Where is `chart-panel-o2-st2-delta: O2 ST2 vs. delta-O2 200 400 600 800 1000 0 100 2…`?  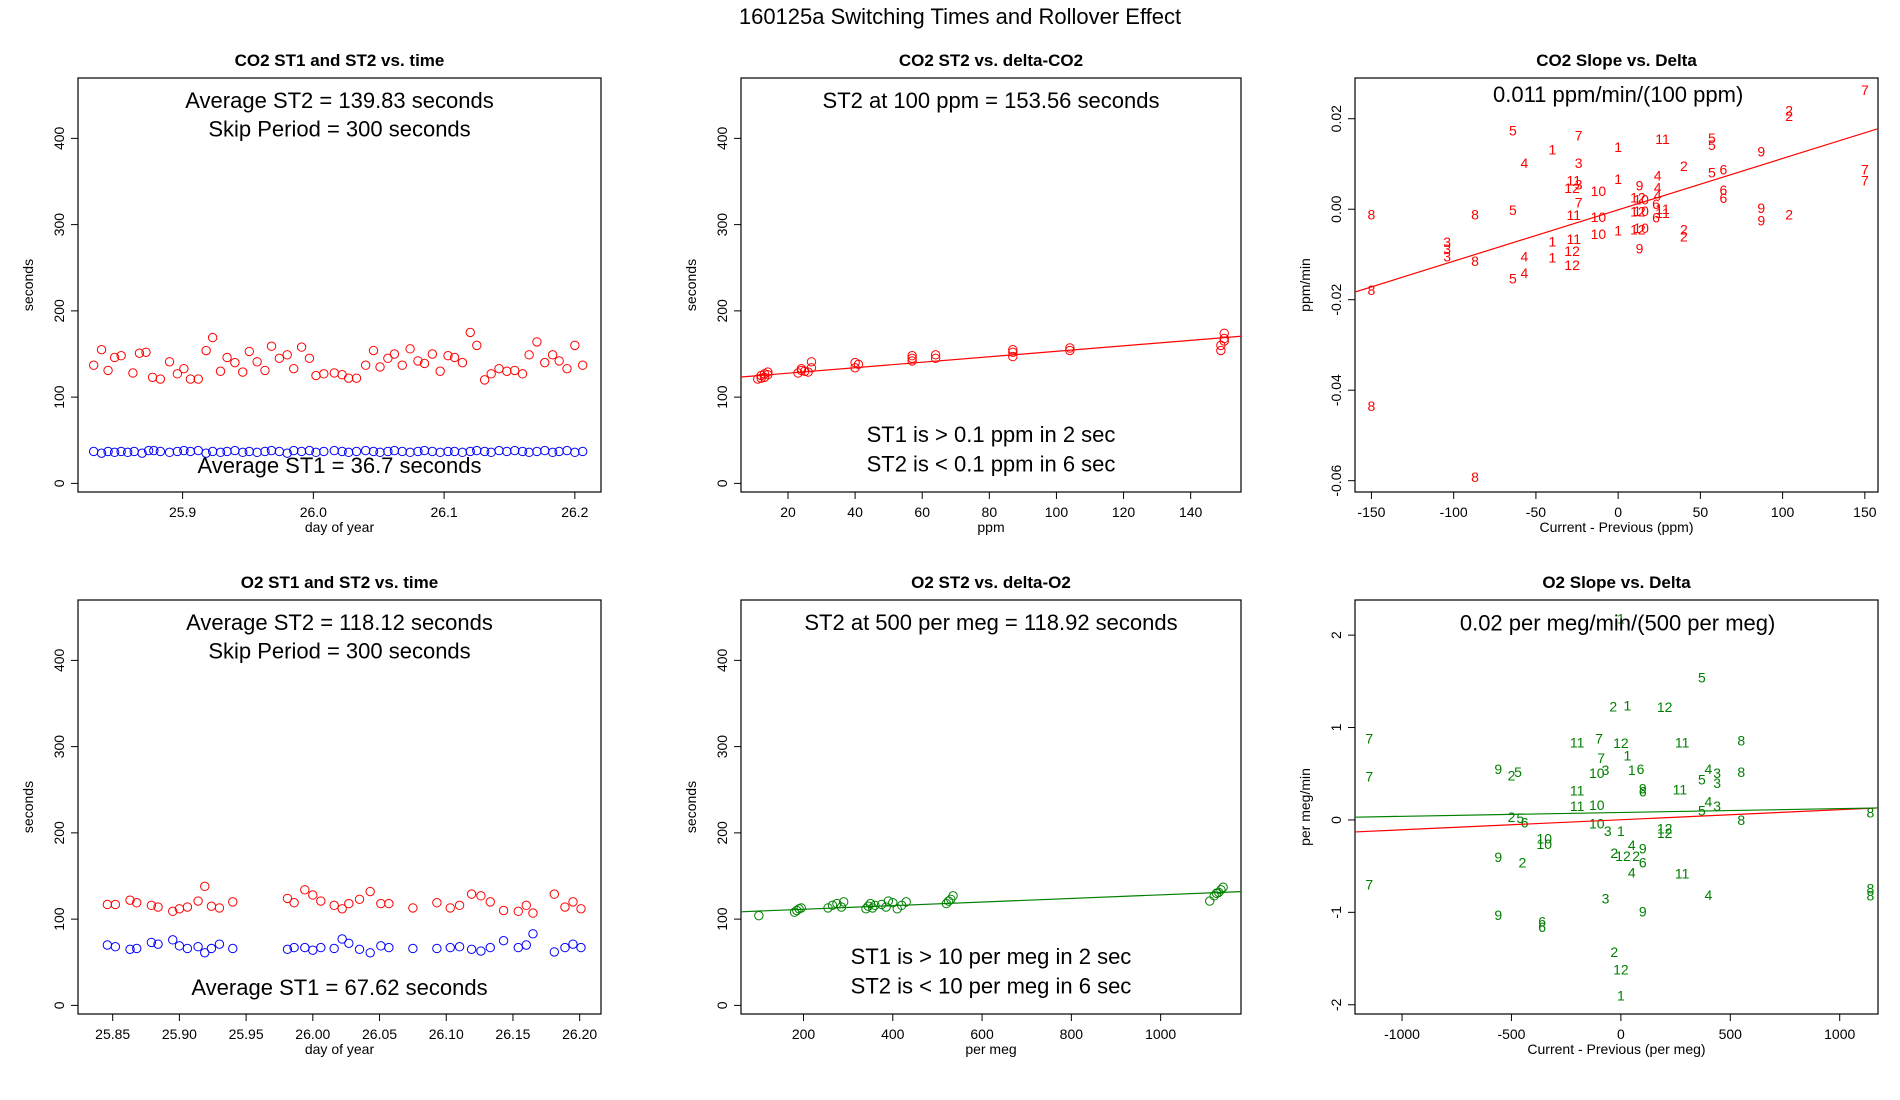
chart-panel-o2-st2-delta: O2 ST2 vs. delta-O2 200 400 600 800 1000 0 100 2… is located at coordinates (962, 815).